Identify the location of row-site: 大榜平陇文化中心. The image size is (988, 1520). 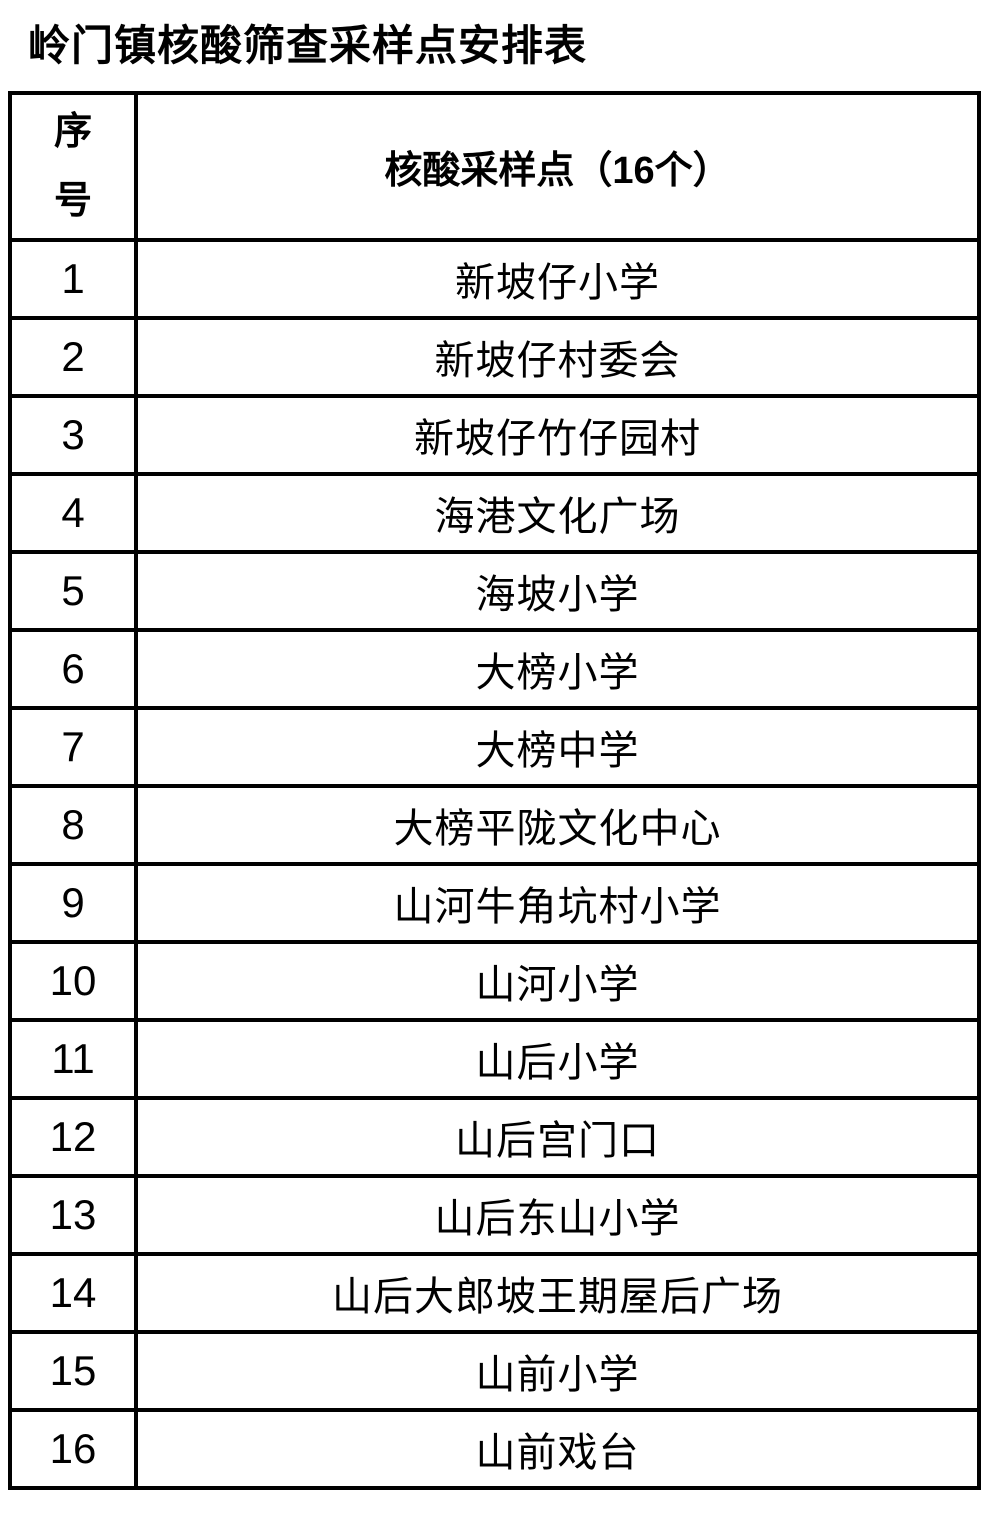
(557, 825).